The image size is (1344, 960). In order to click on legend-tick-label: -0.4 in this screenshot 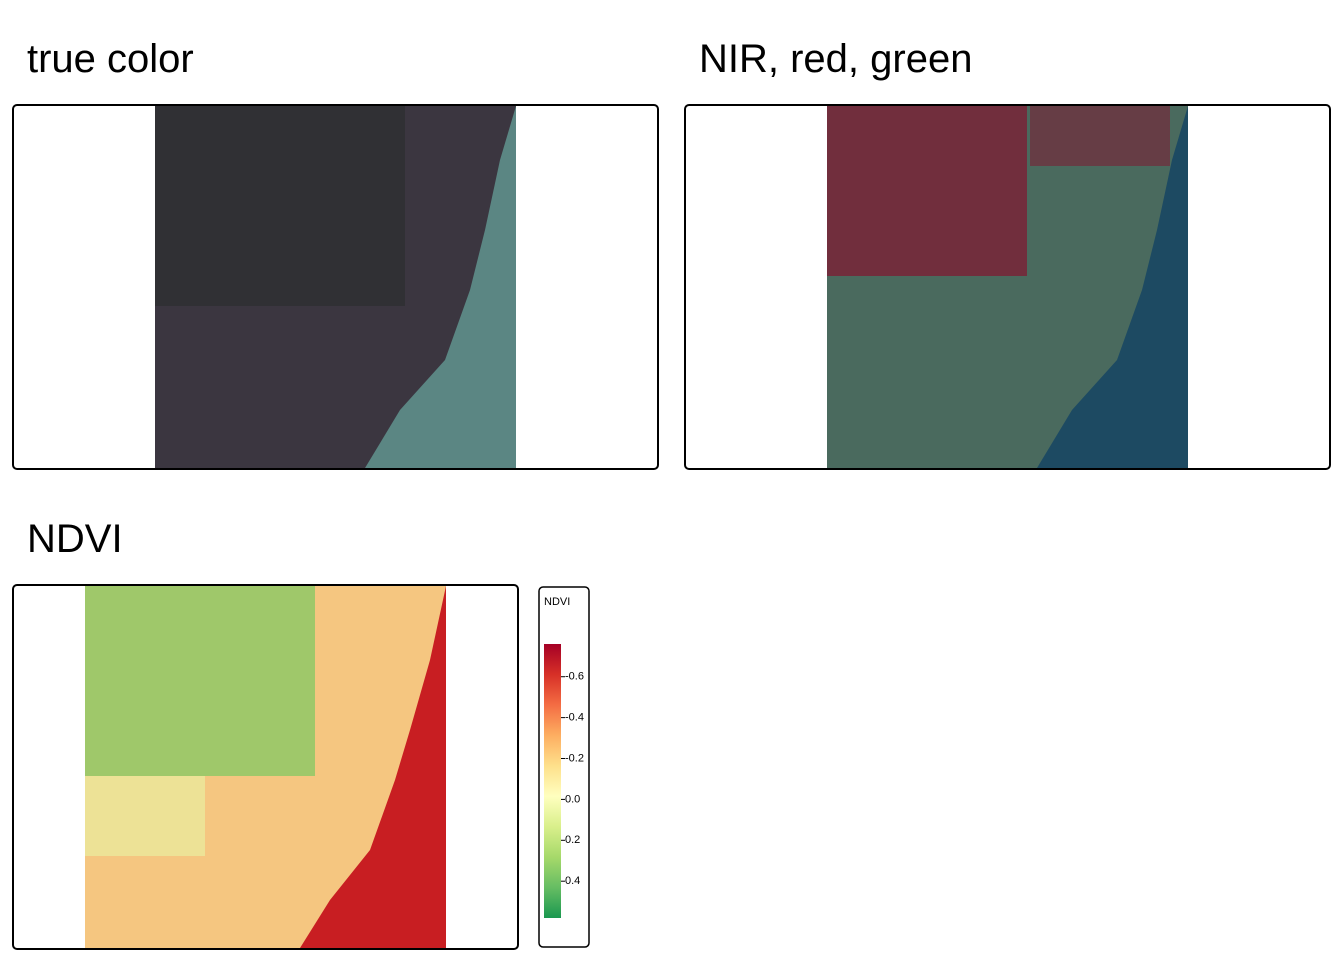, I will do `click(574, 718)`.